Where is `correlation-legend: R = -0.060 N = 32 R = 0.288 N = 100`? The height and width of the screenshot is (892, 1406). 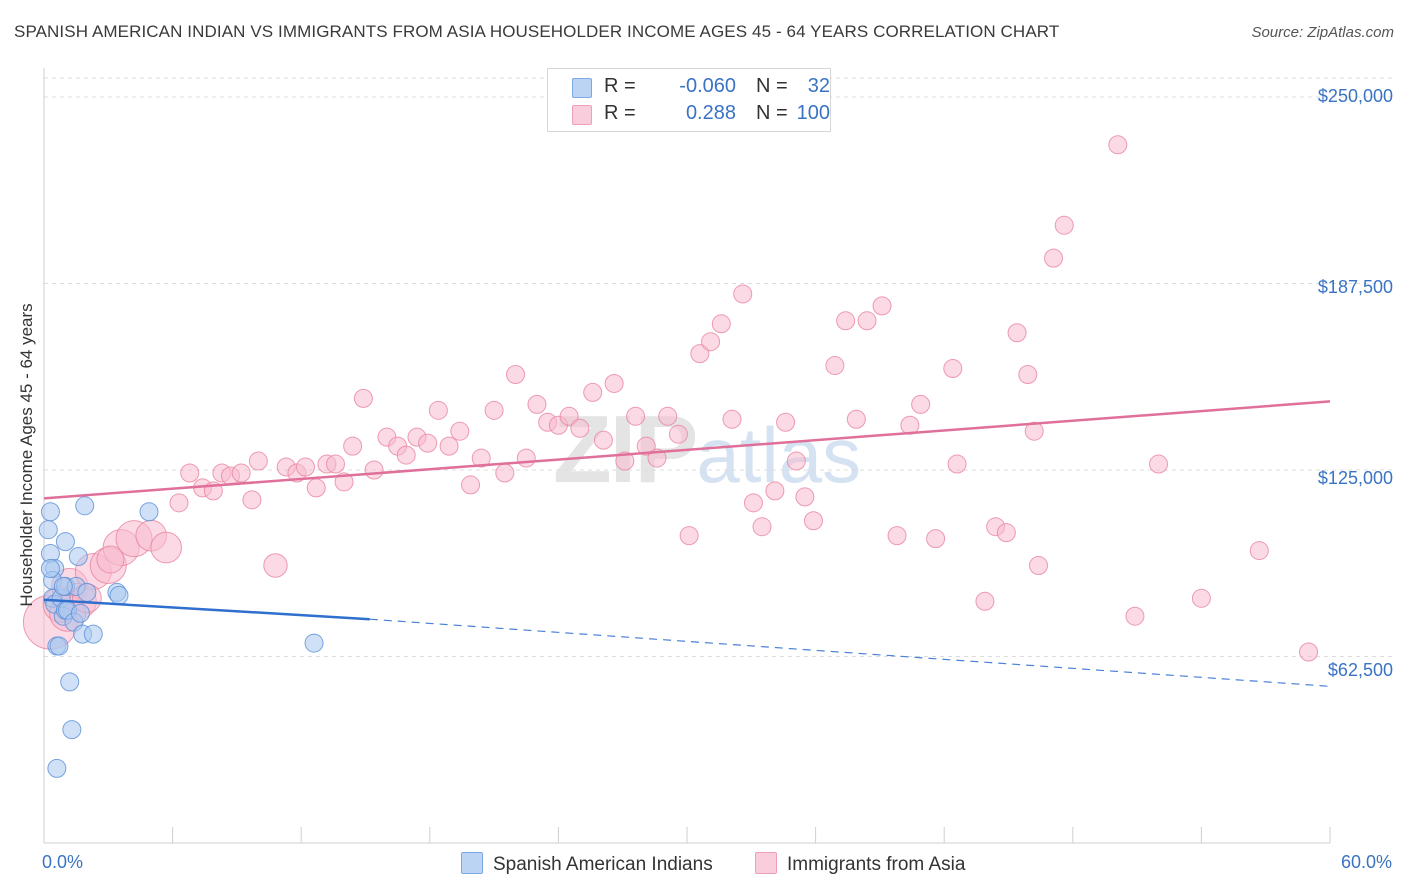
correlation-legend: R = -0.060 N = 32 R = 0.288 N = 100 is located at coordinates (689, 100).